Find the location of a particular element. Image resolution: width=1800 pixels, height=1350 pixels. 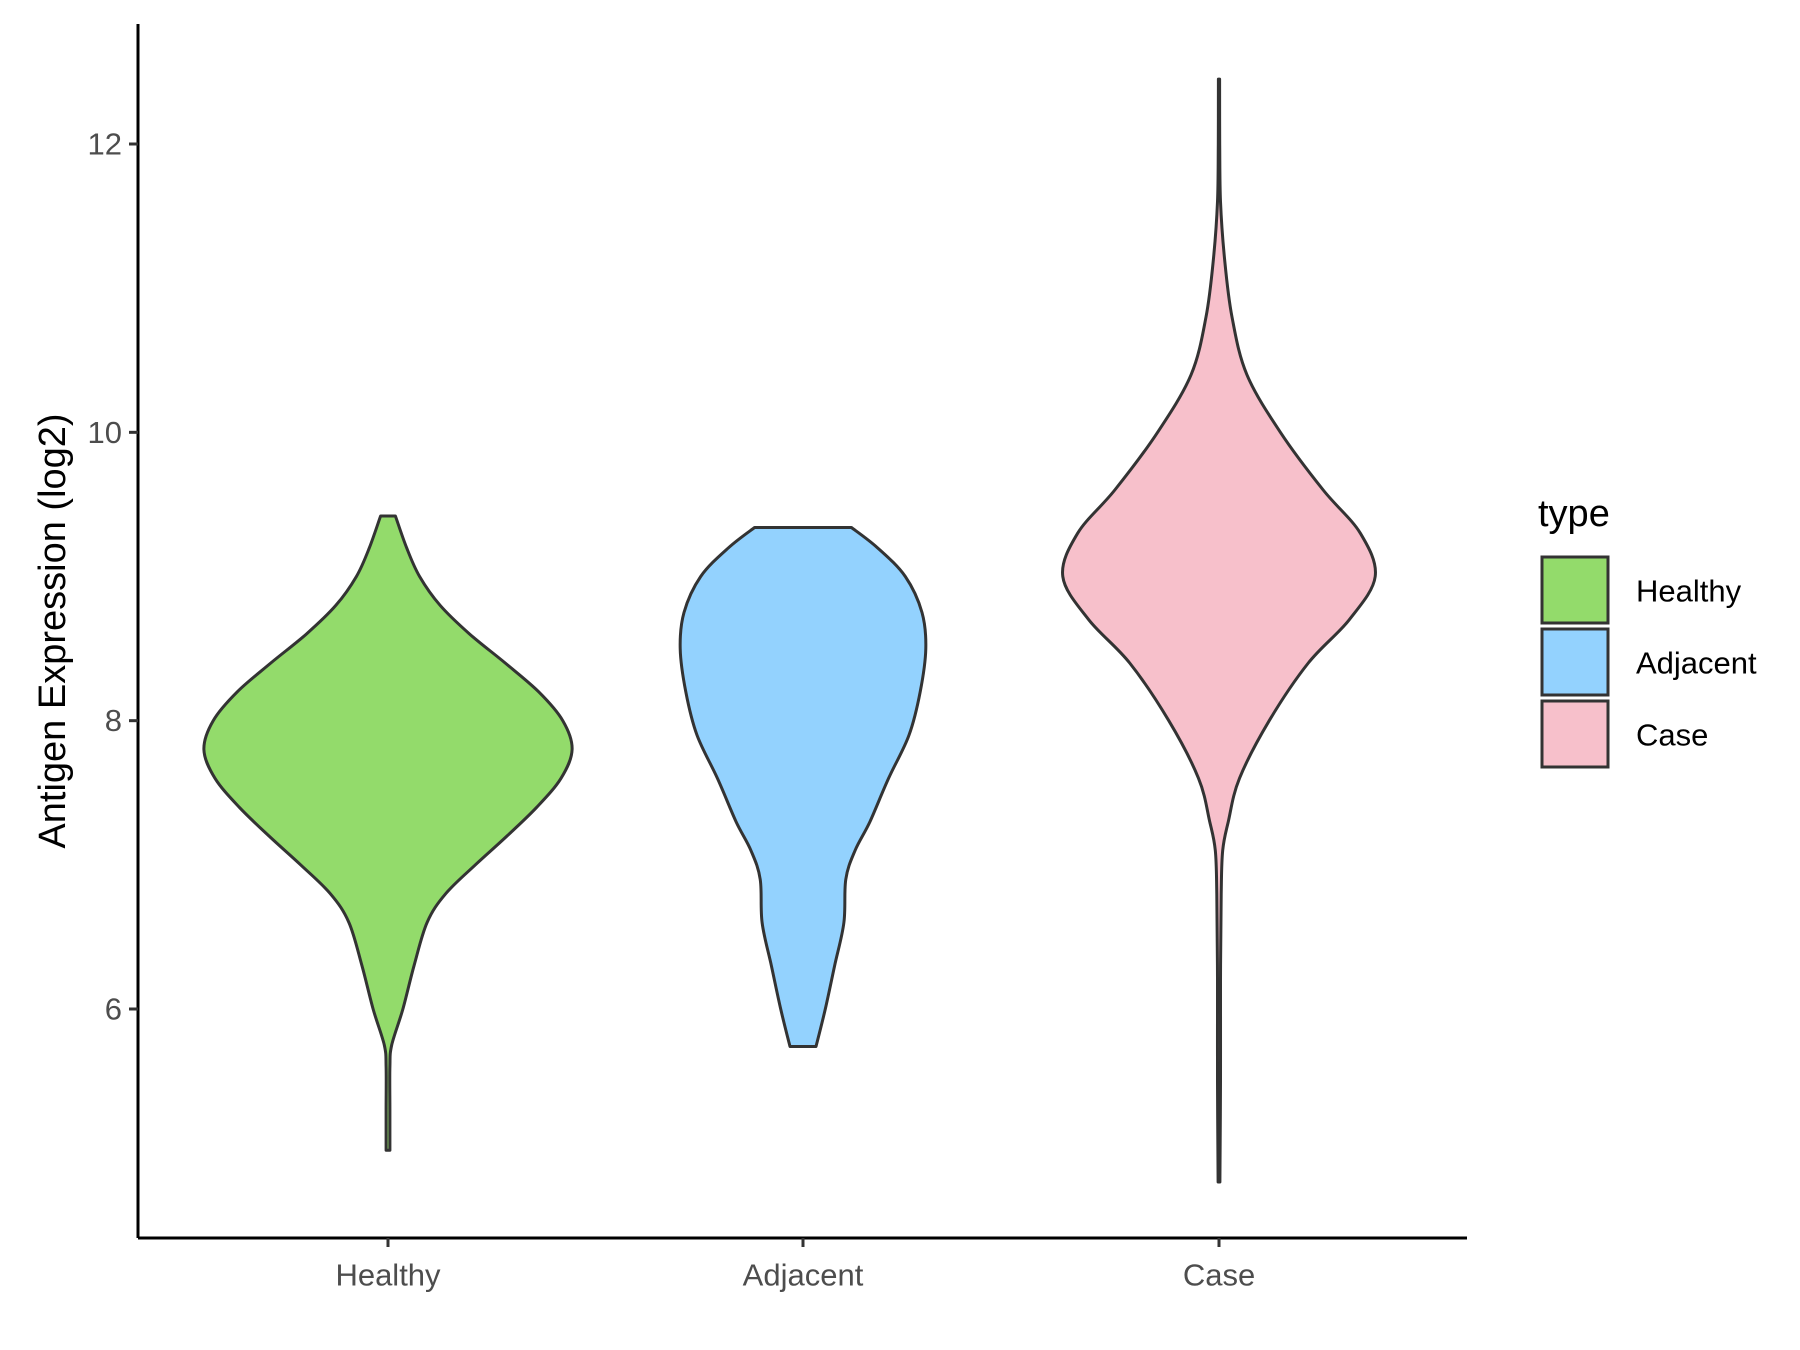

legend: Healthy Adjacent Case is located at coordinates (1648, 662).